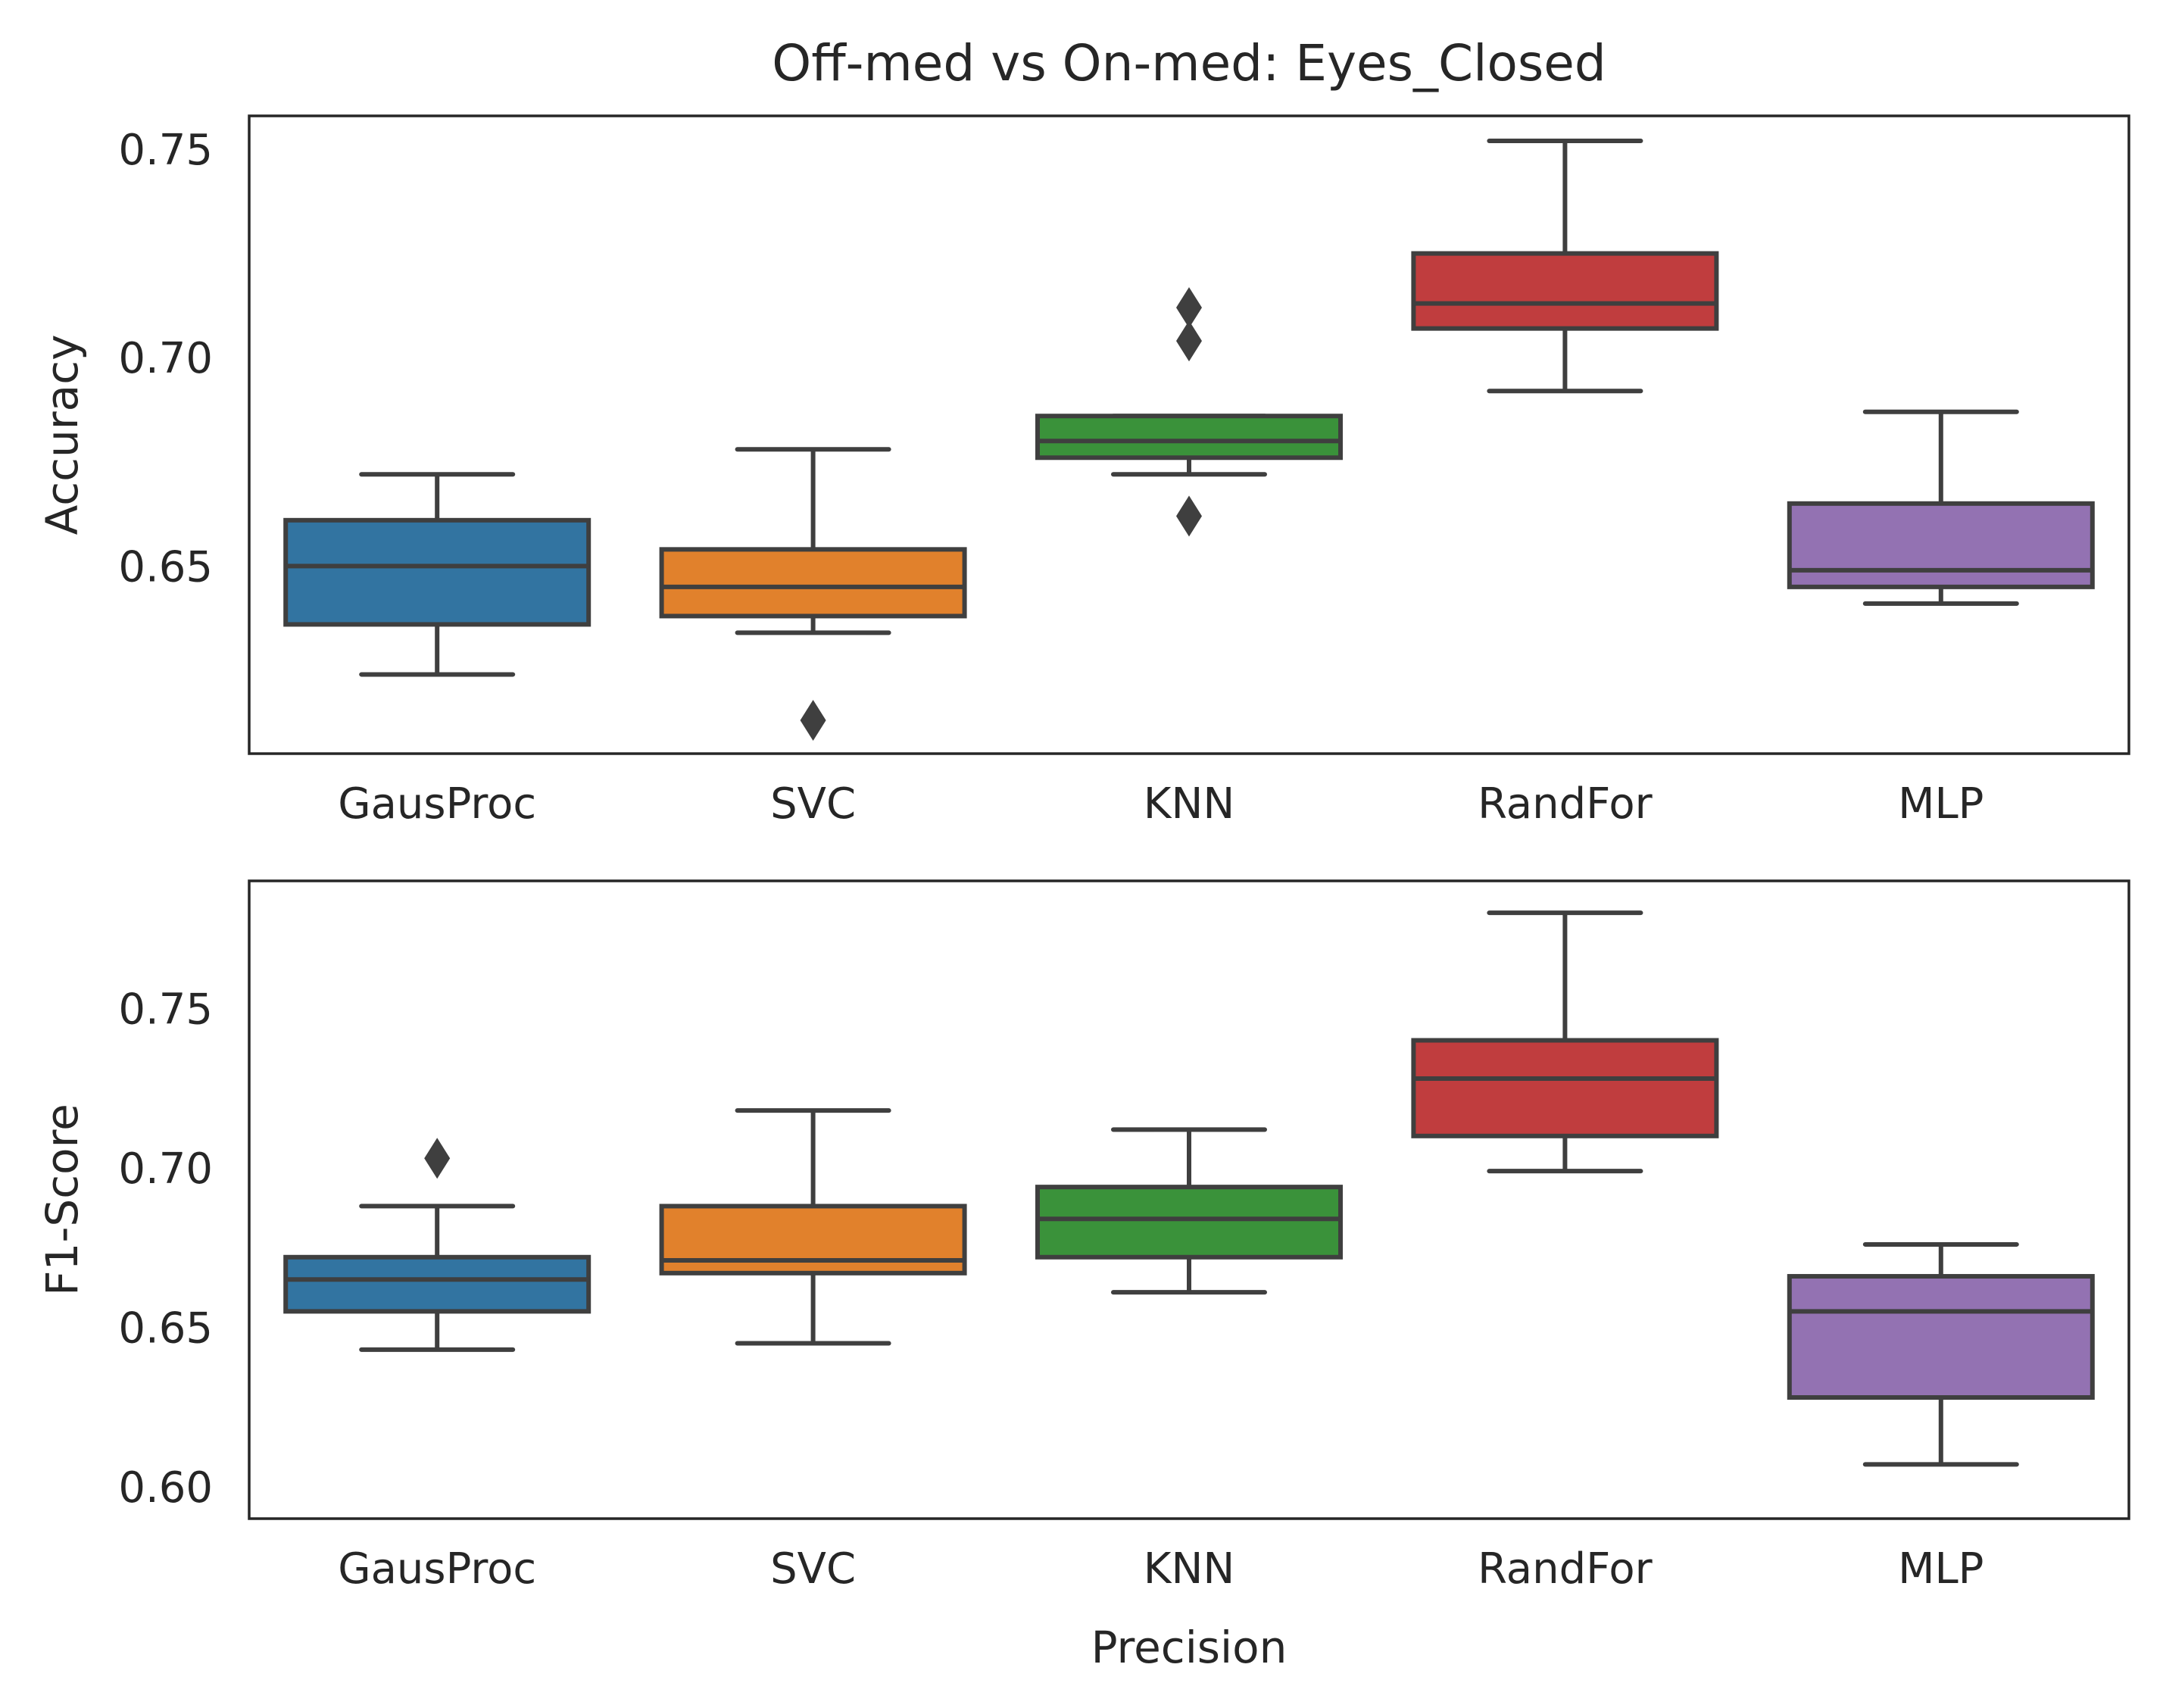 The height and width of the screenshot is (1708, 2163). Describe the element at coordinates (1189, 63) in the screenshot. I see `chart-title: Off-med vs On-med: Eyes_Closed` at that location.